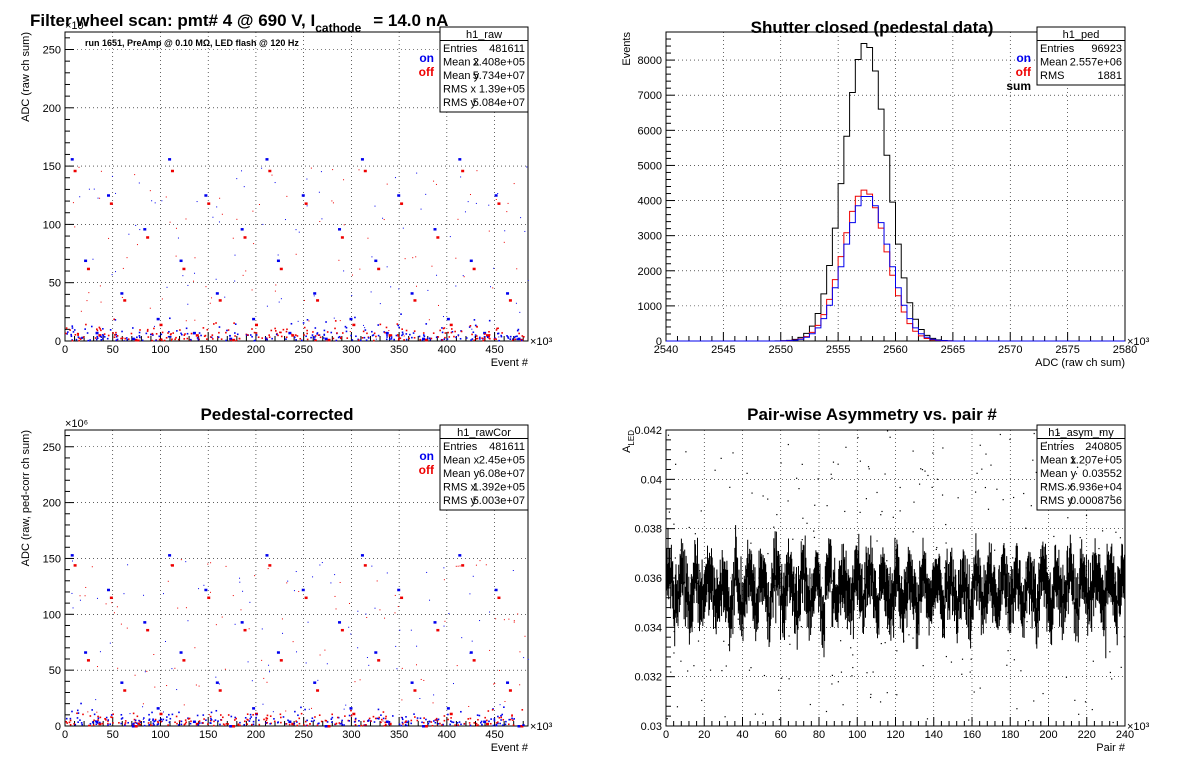 The image size is (1196, 777). I want to click on x-tick-label: 180, so click(1010, 735).